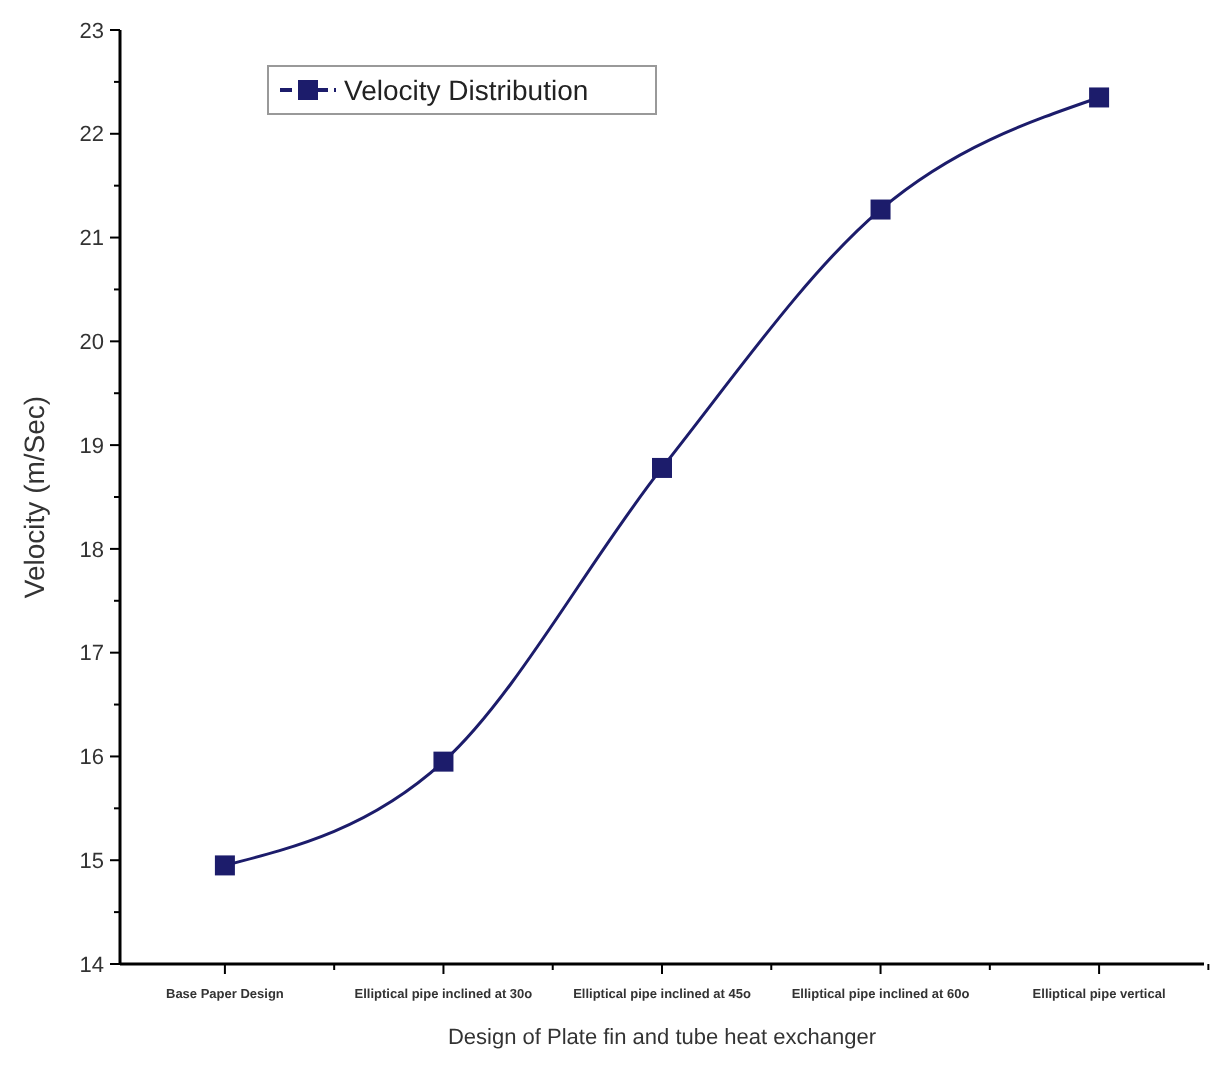  What do you see at coordinates (466, 89) in the screenshot?
I see `legend-label: Velocity Distribution` at bounding box center [466, 89].